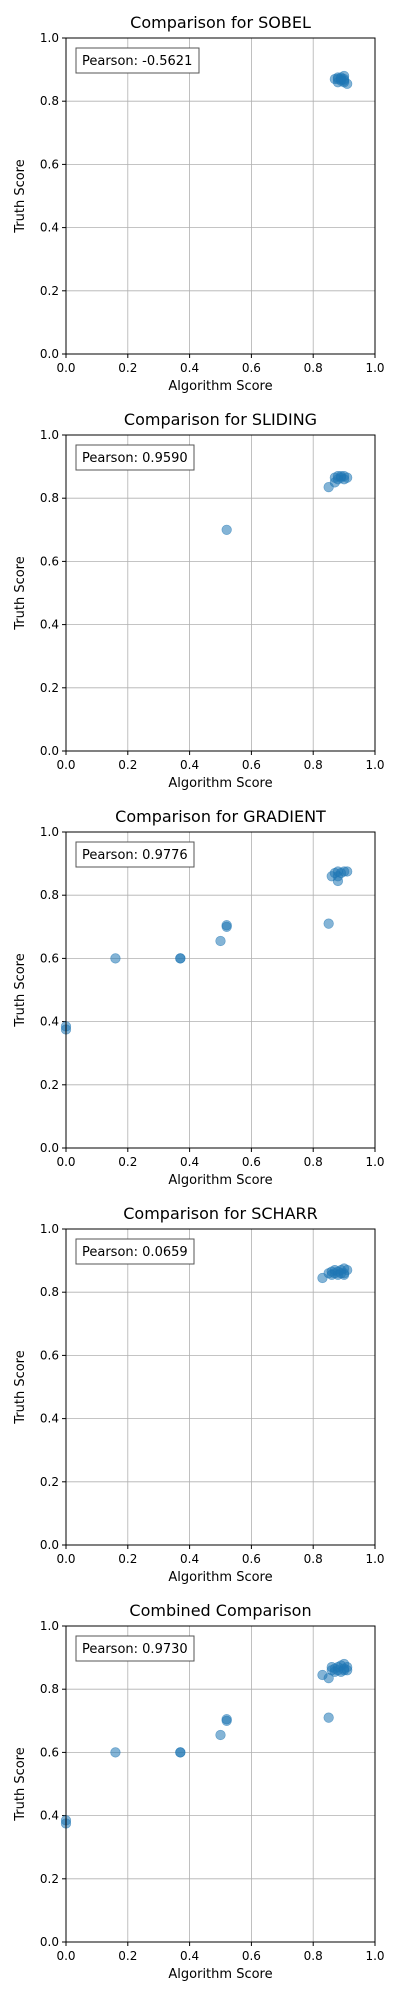  What do you see at coordinates (220, 22) in the screenshot?
I see `chart-title: Comparison for SOBEL` at bounding box center [220, 22].